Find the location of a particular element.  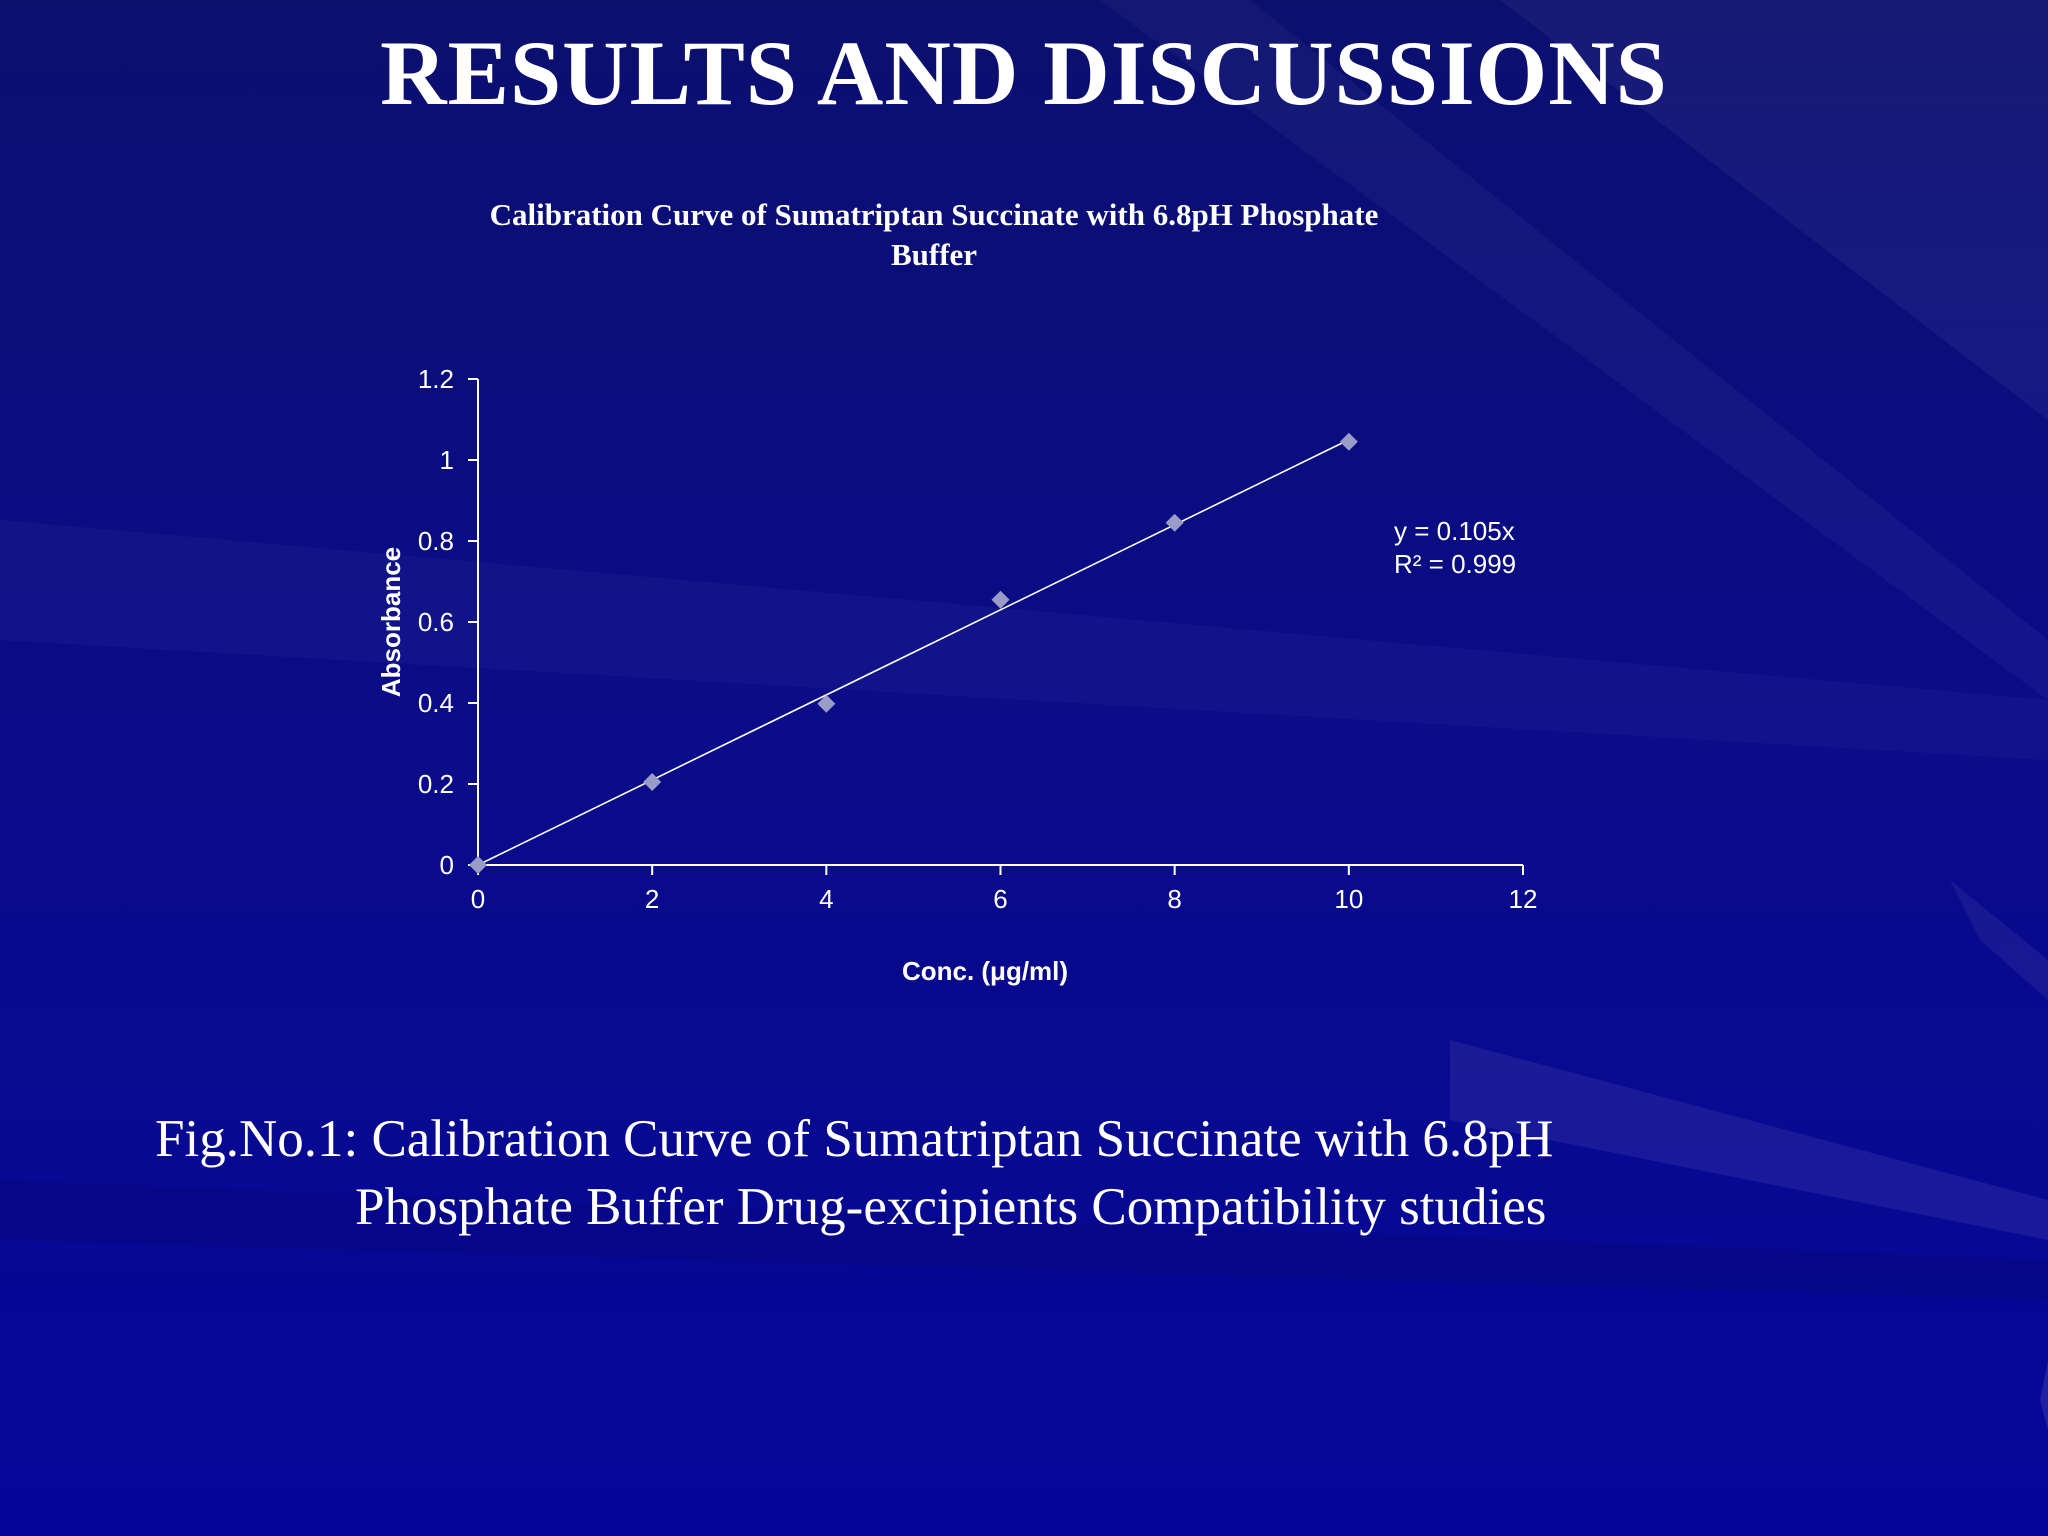

x-axis-ticks: 0 2 4 6 8 10 12 is located at coordinates (1004, 889).